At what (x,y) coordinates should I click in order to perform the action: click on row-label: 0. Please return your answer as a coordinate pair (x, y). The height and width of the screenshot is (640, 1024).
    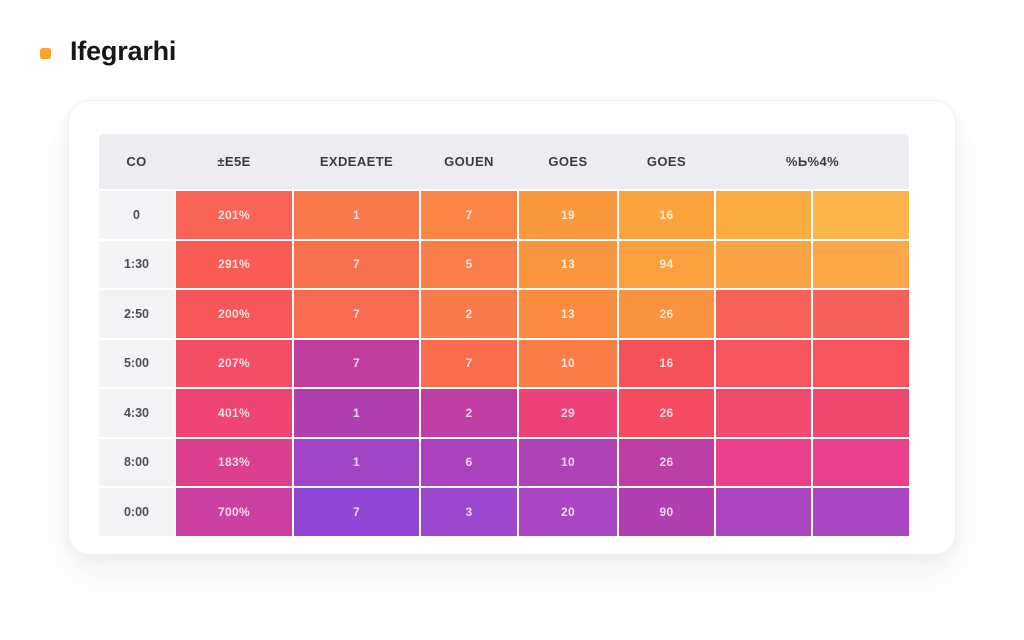
    Looking at the image, I should click on (136, 215).